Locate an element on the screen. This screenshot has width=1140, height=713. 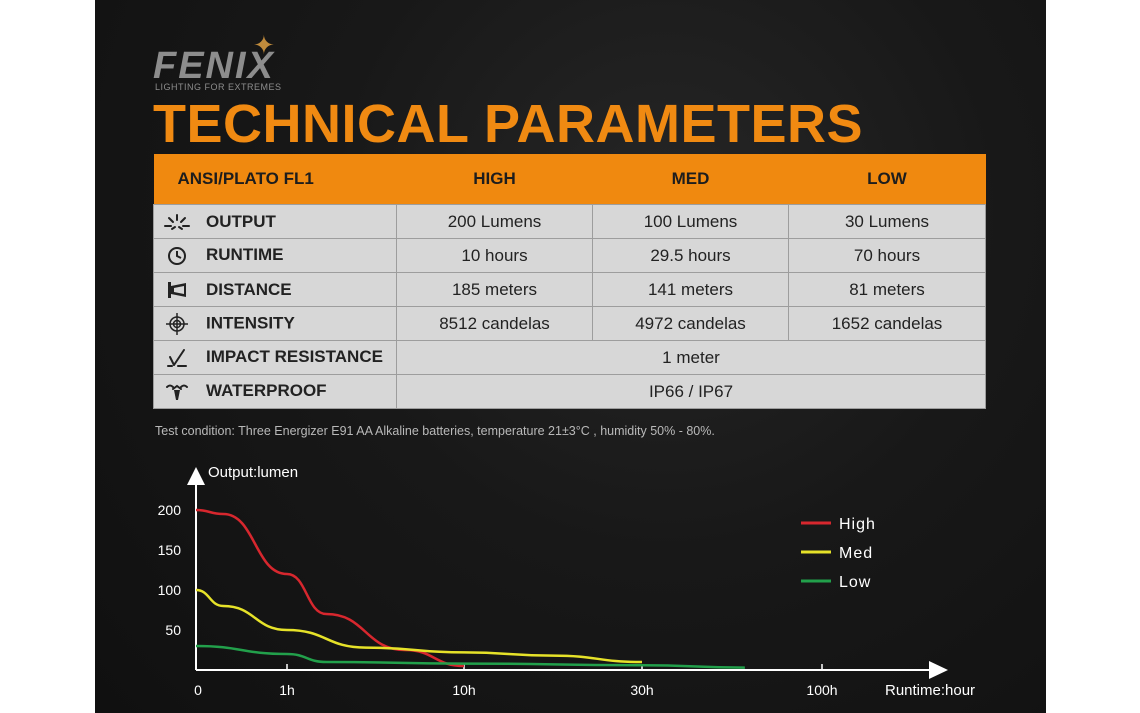
chart-legend: High Med Low is located at coordinates (838, 553).